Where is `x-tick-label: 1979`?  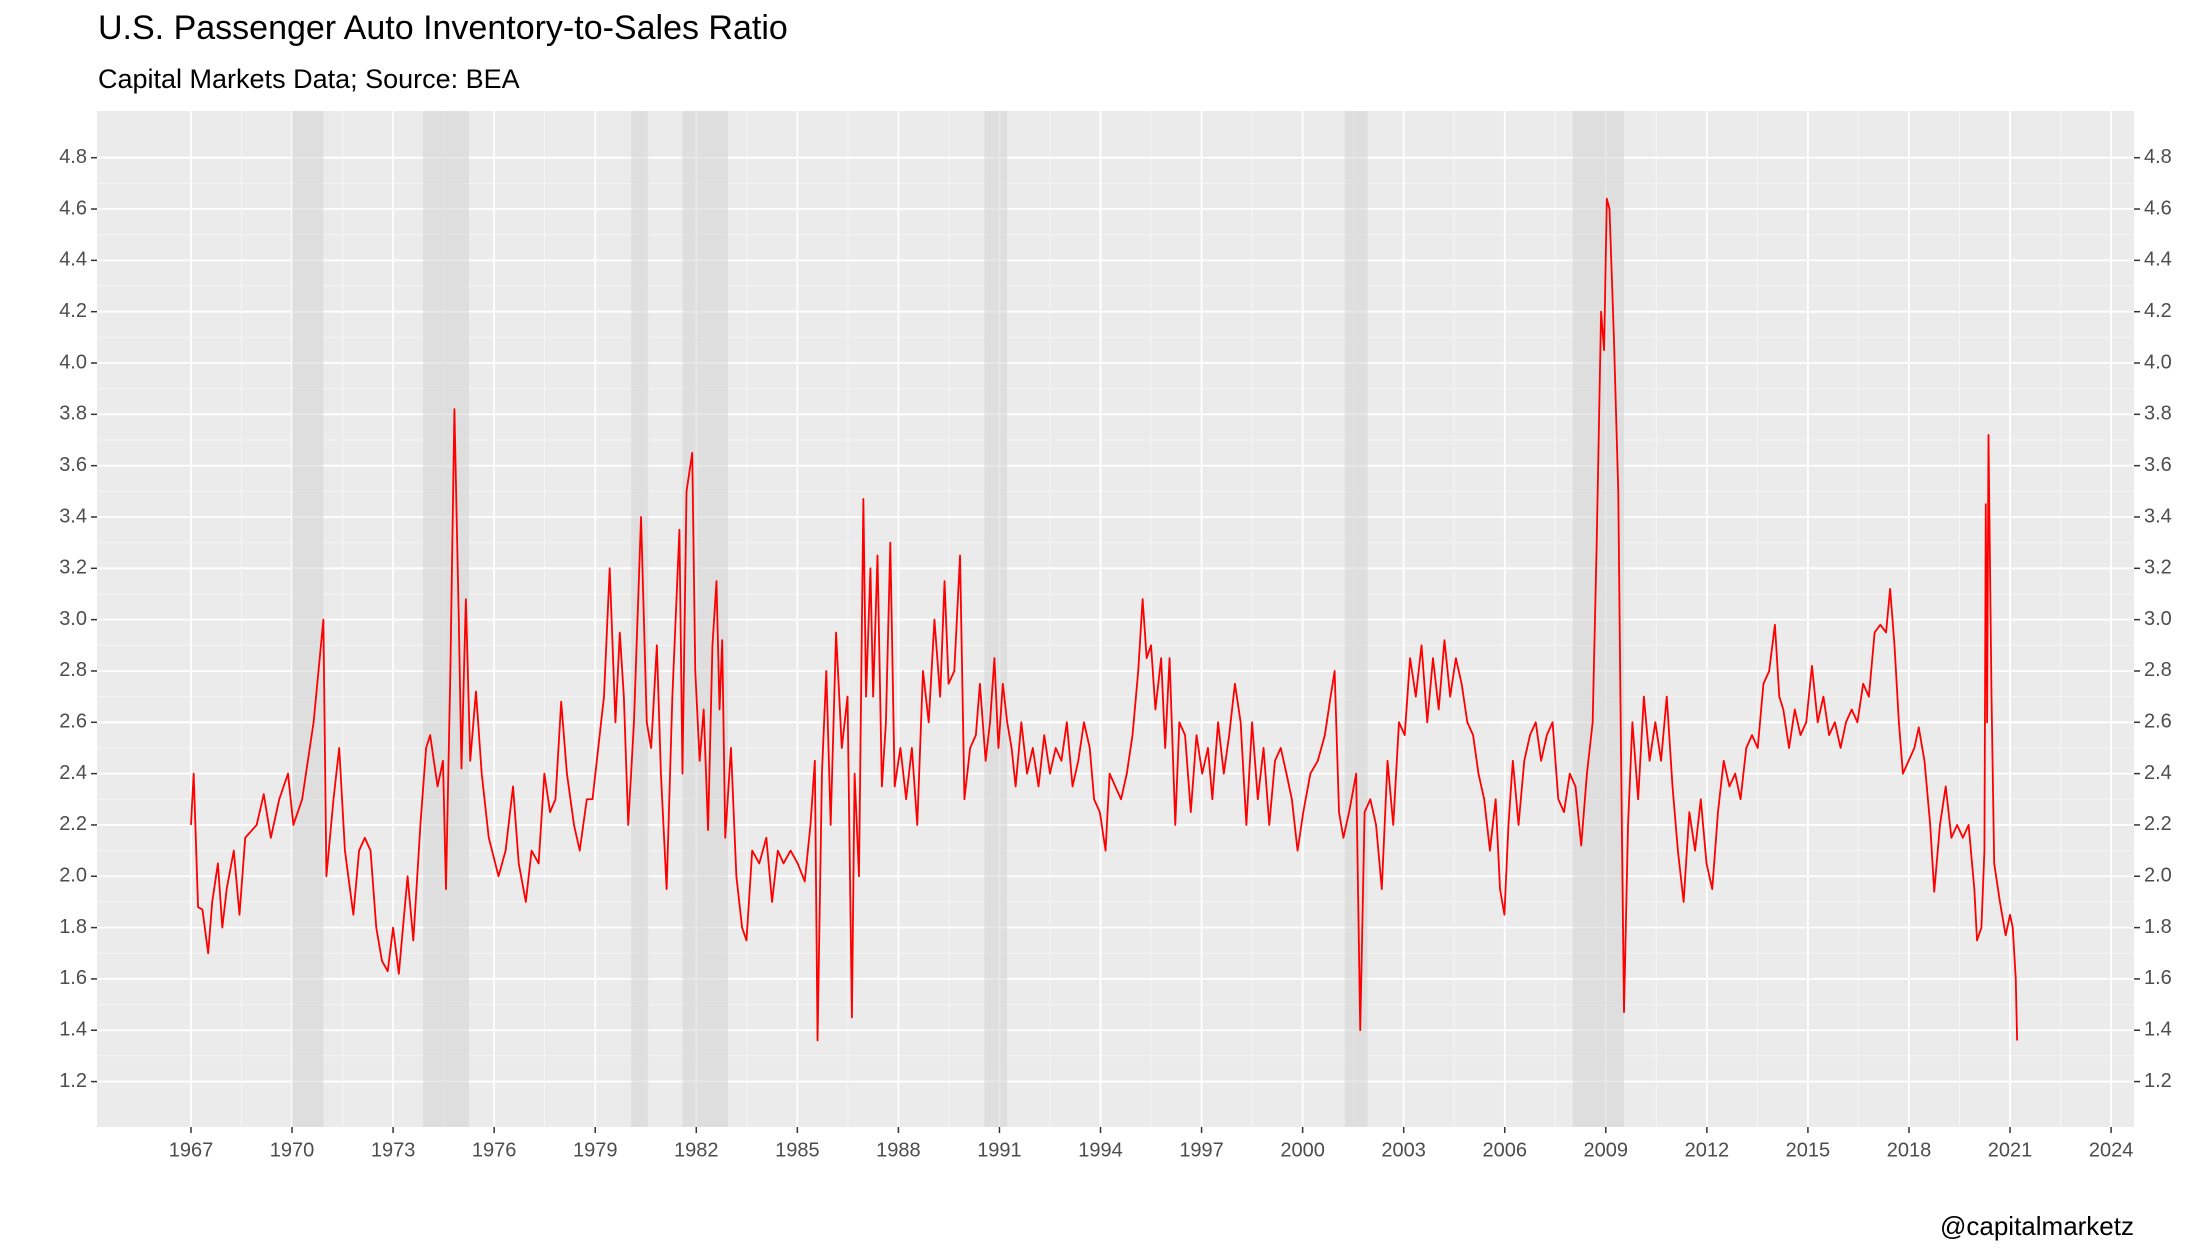
x-tick-label: 1979 is located at coordinates (595, 1150).